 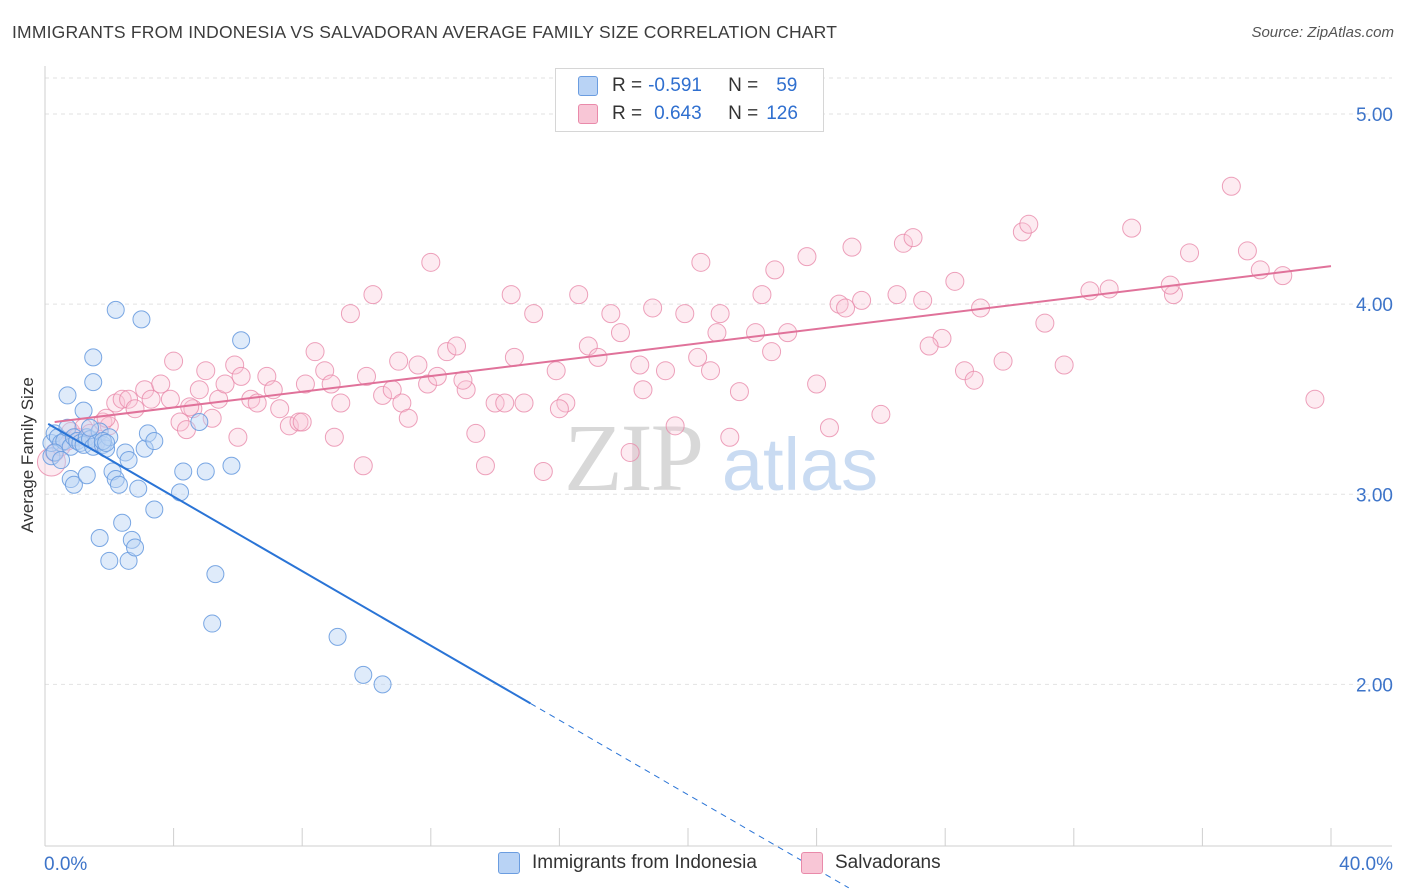 What do you see at coordinates (217, 497) in the screenshot?
I see `indonesia-points` at bounding box center [217, 497].